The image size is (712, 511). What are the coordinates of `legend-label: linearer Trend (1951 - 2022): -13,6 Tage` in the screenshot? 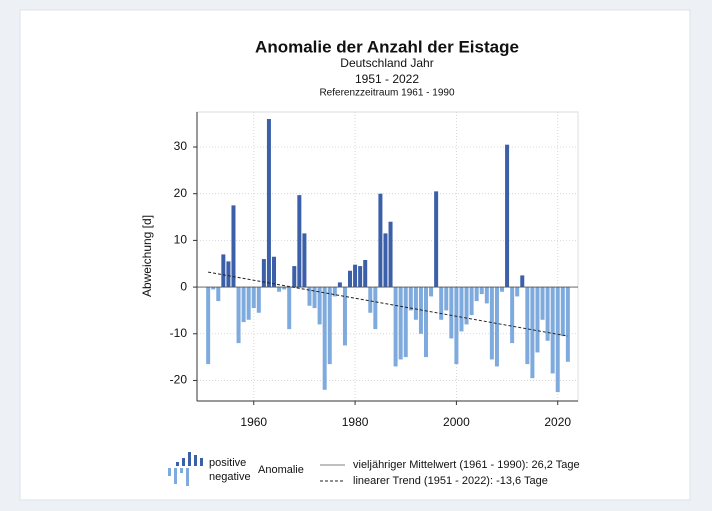 It's located at (450, 481).